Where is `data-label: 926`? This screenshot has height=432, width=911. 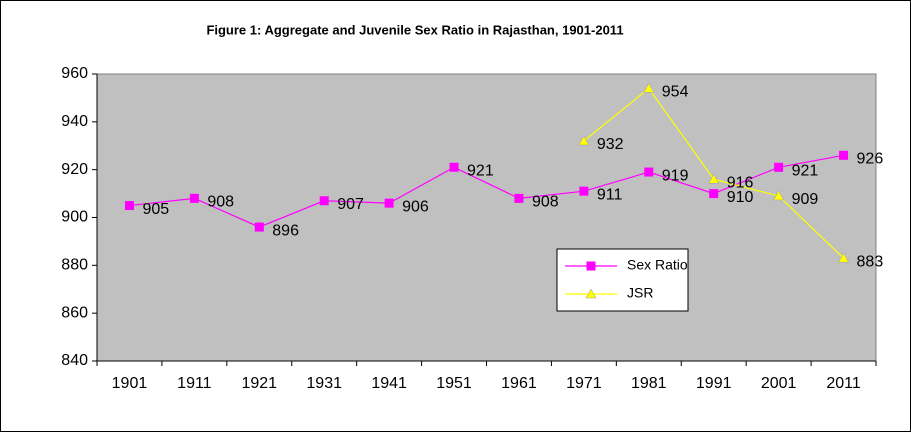
data-label: 926 is located at coordinates (870, 159).